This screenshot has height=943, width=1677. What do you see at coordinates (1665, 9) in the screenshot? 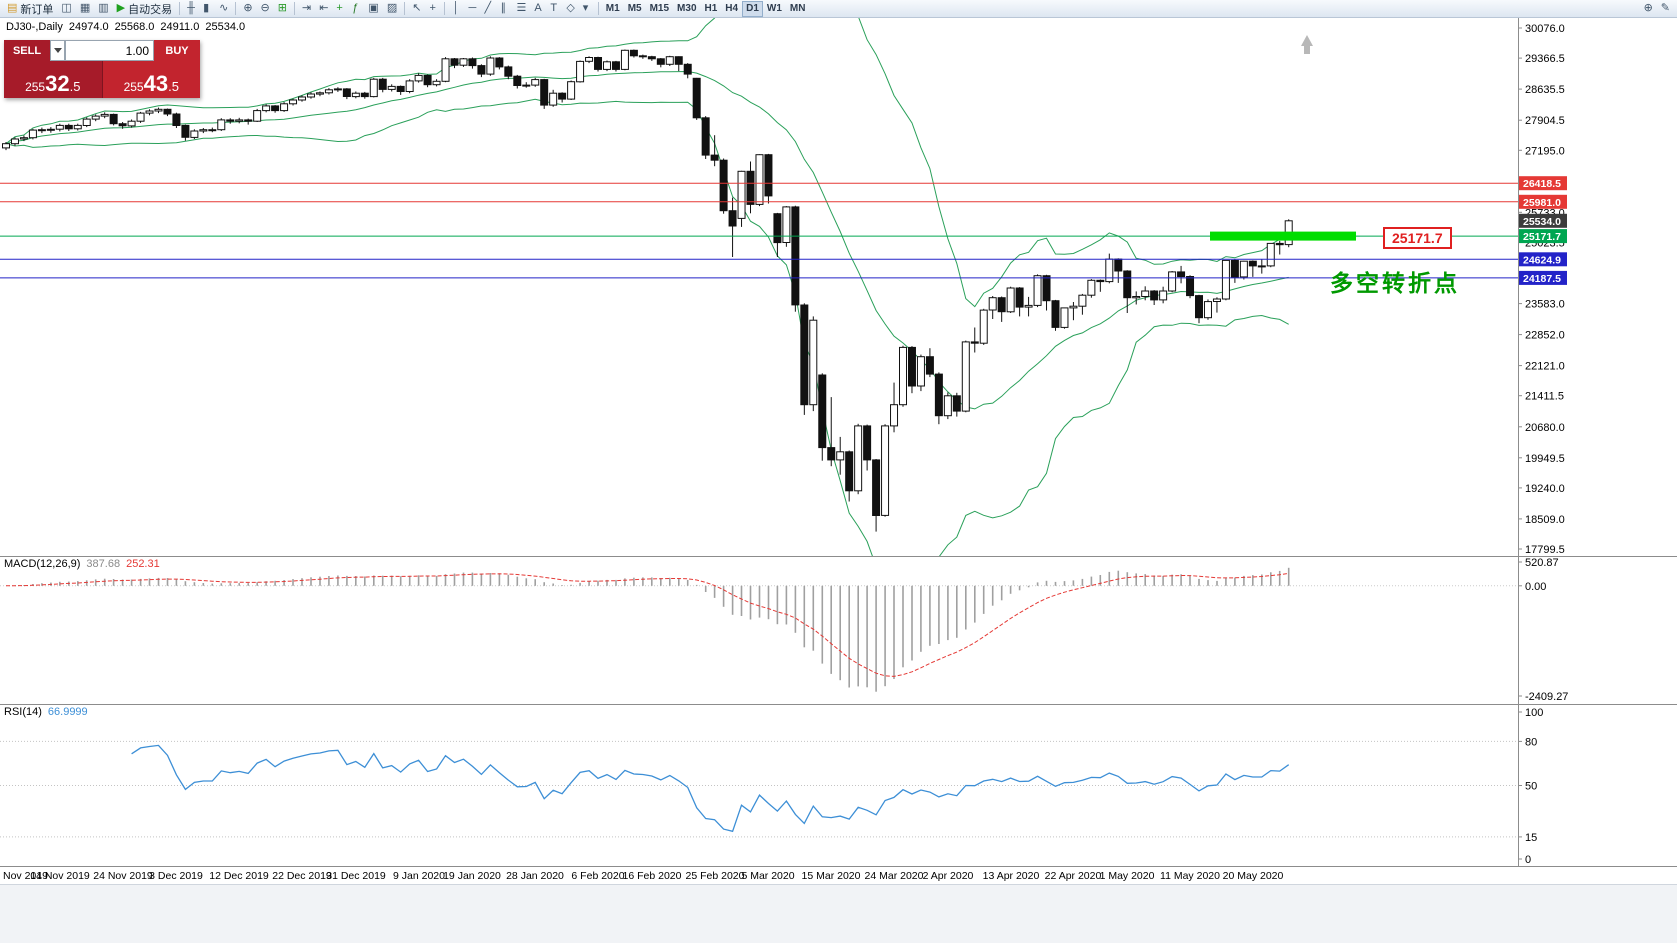
I see `pencil-button: ✎` at bounding box center [1665, 9].